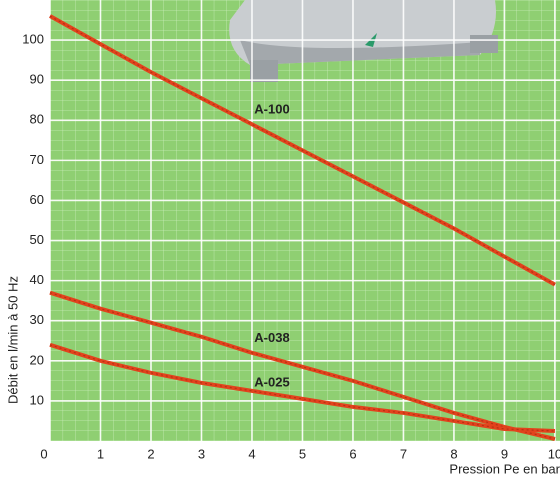 This screenshot has width=560, height=479. What do you see at coordinates (352, 453) in the screenshot?
I see `x-tick-label: 6` at bounding box center [352, 453].